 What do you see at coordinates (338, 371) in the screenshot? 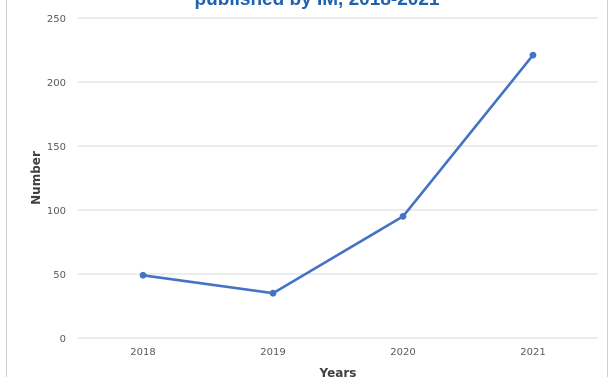
I see `x-axis-label: Years` at bounding box center [338, 371].